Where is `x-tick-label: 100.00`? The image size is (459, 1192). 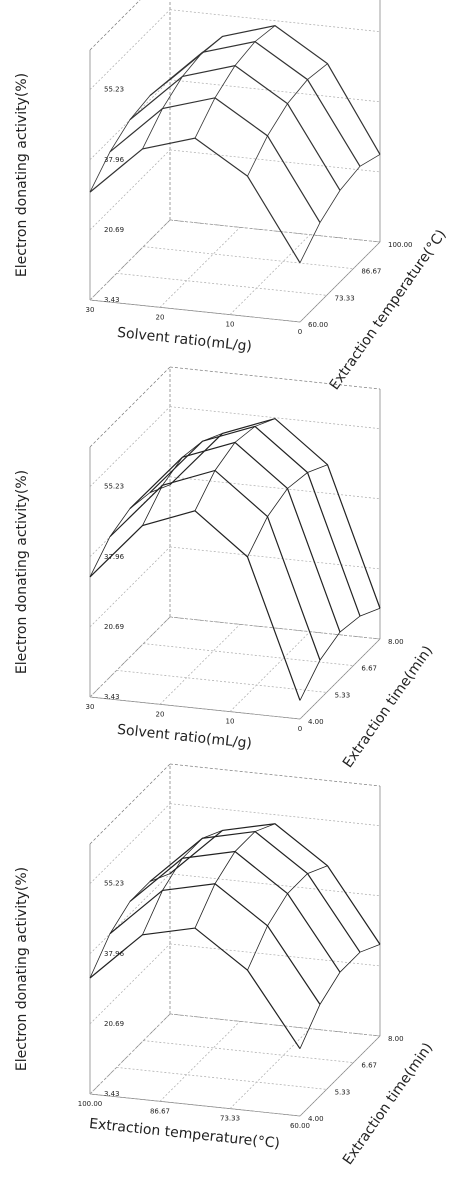
x-tick-label: 100.00 is located at coordinates (90, 1104).